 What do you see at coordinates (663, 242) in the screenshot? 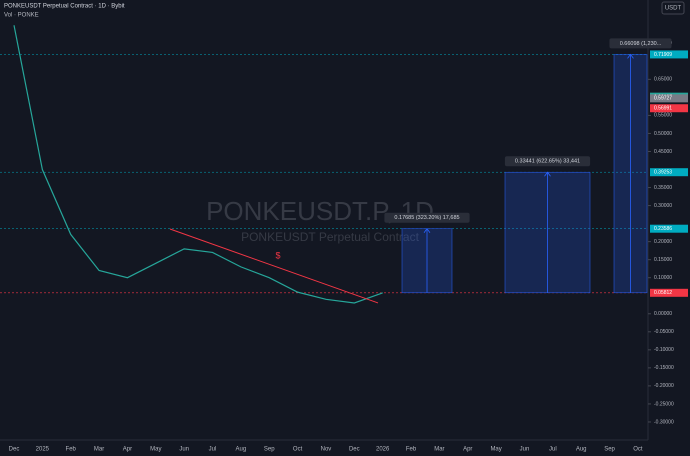
I see `y-tick-label: 0.20000` at bounding box center [663, 242].